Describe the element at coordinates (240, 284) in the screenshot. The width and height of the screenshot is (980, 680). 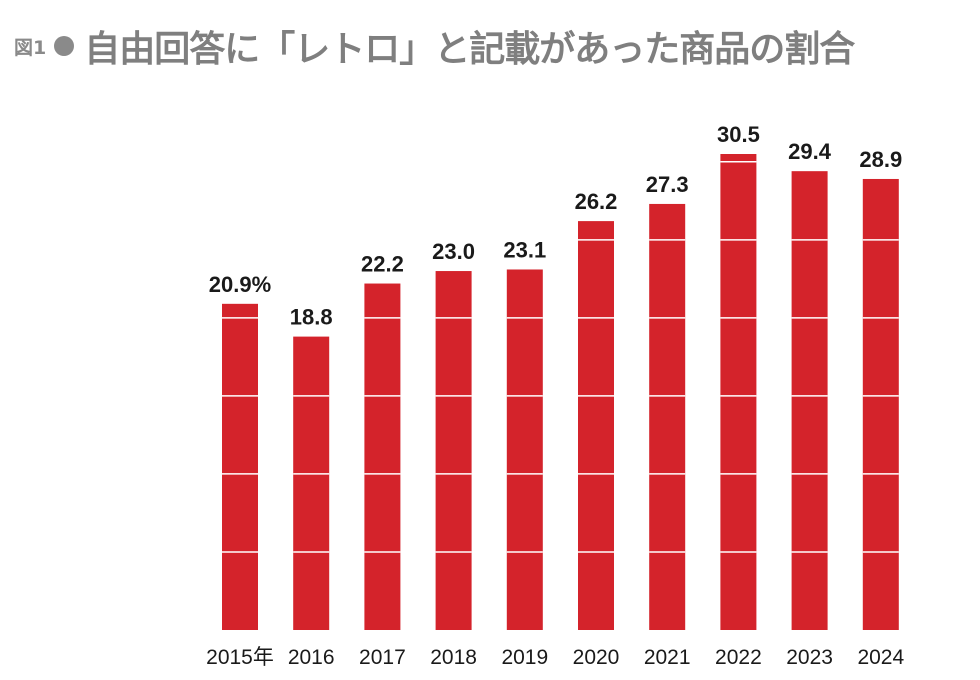
I see `data-label: 20.9%` at that location.